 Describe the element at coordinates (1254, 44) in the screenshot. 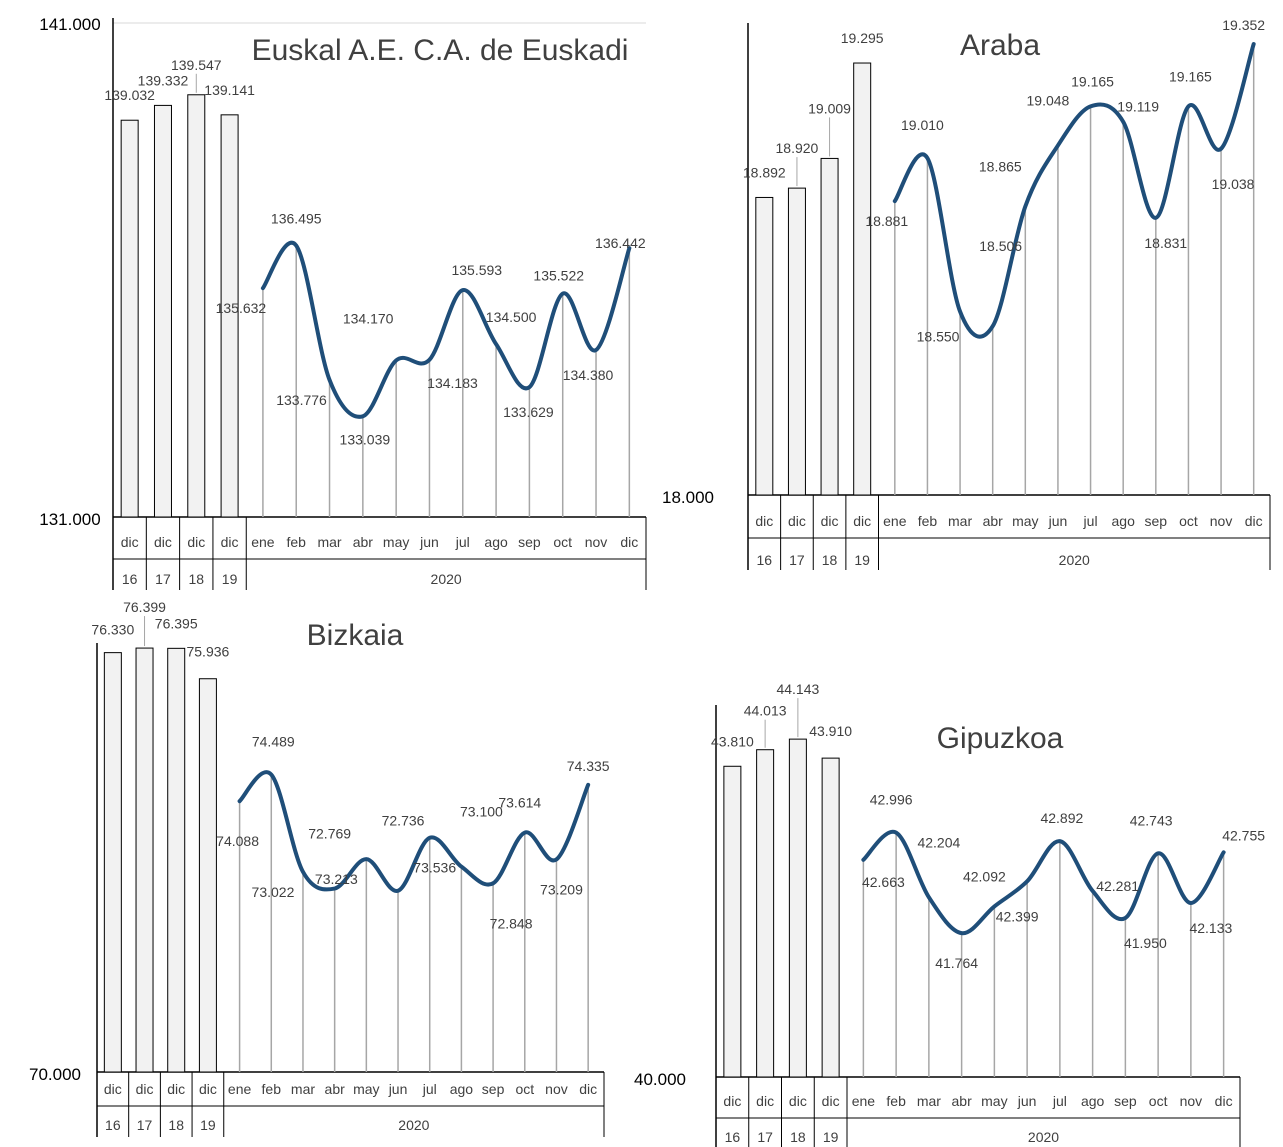

I see `line-point-dic` at that location.